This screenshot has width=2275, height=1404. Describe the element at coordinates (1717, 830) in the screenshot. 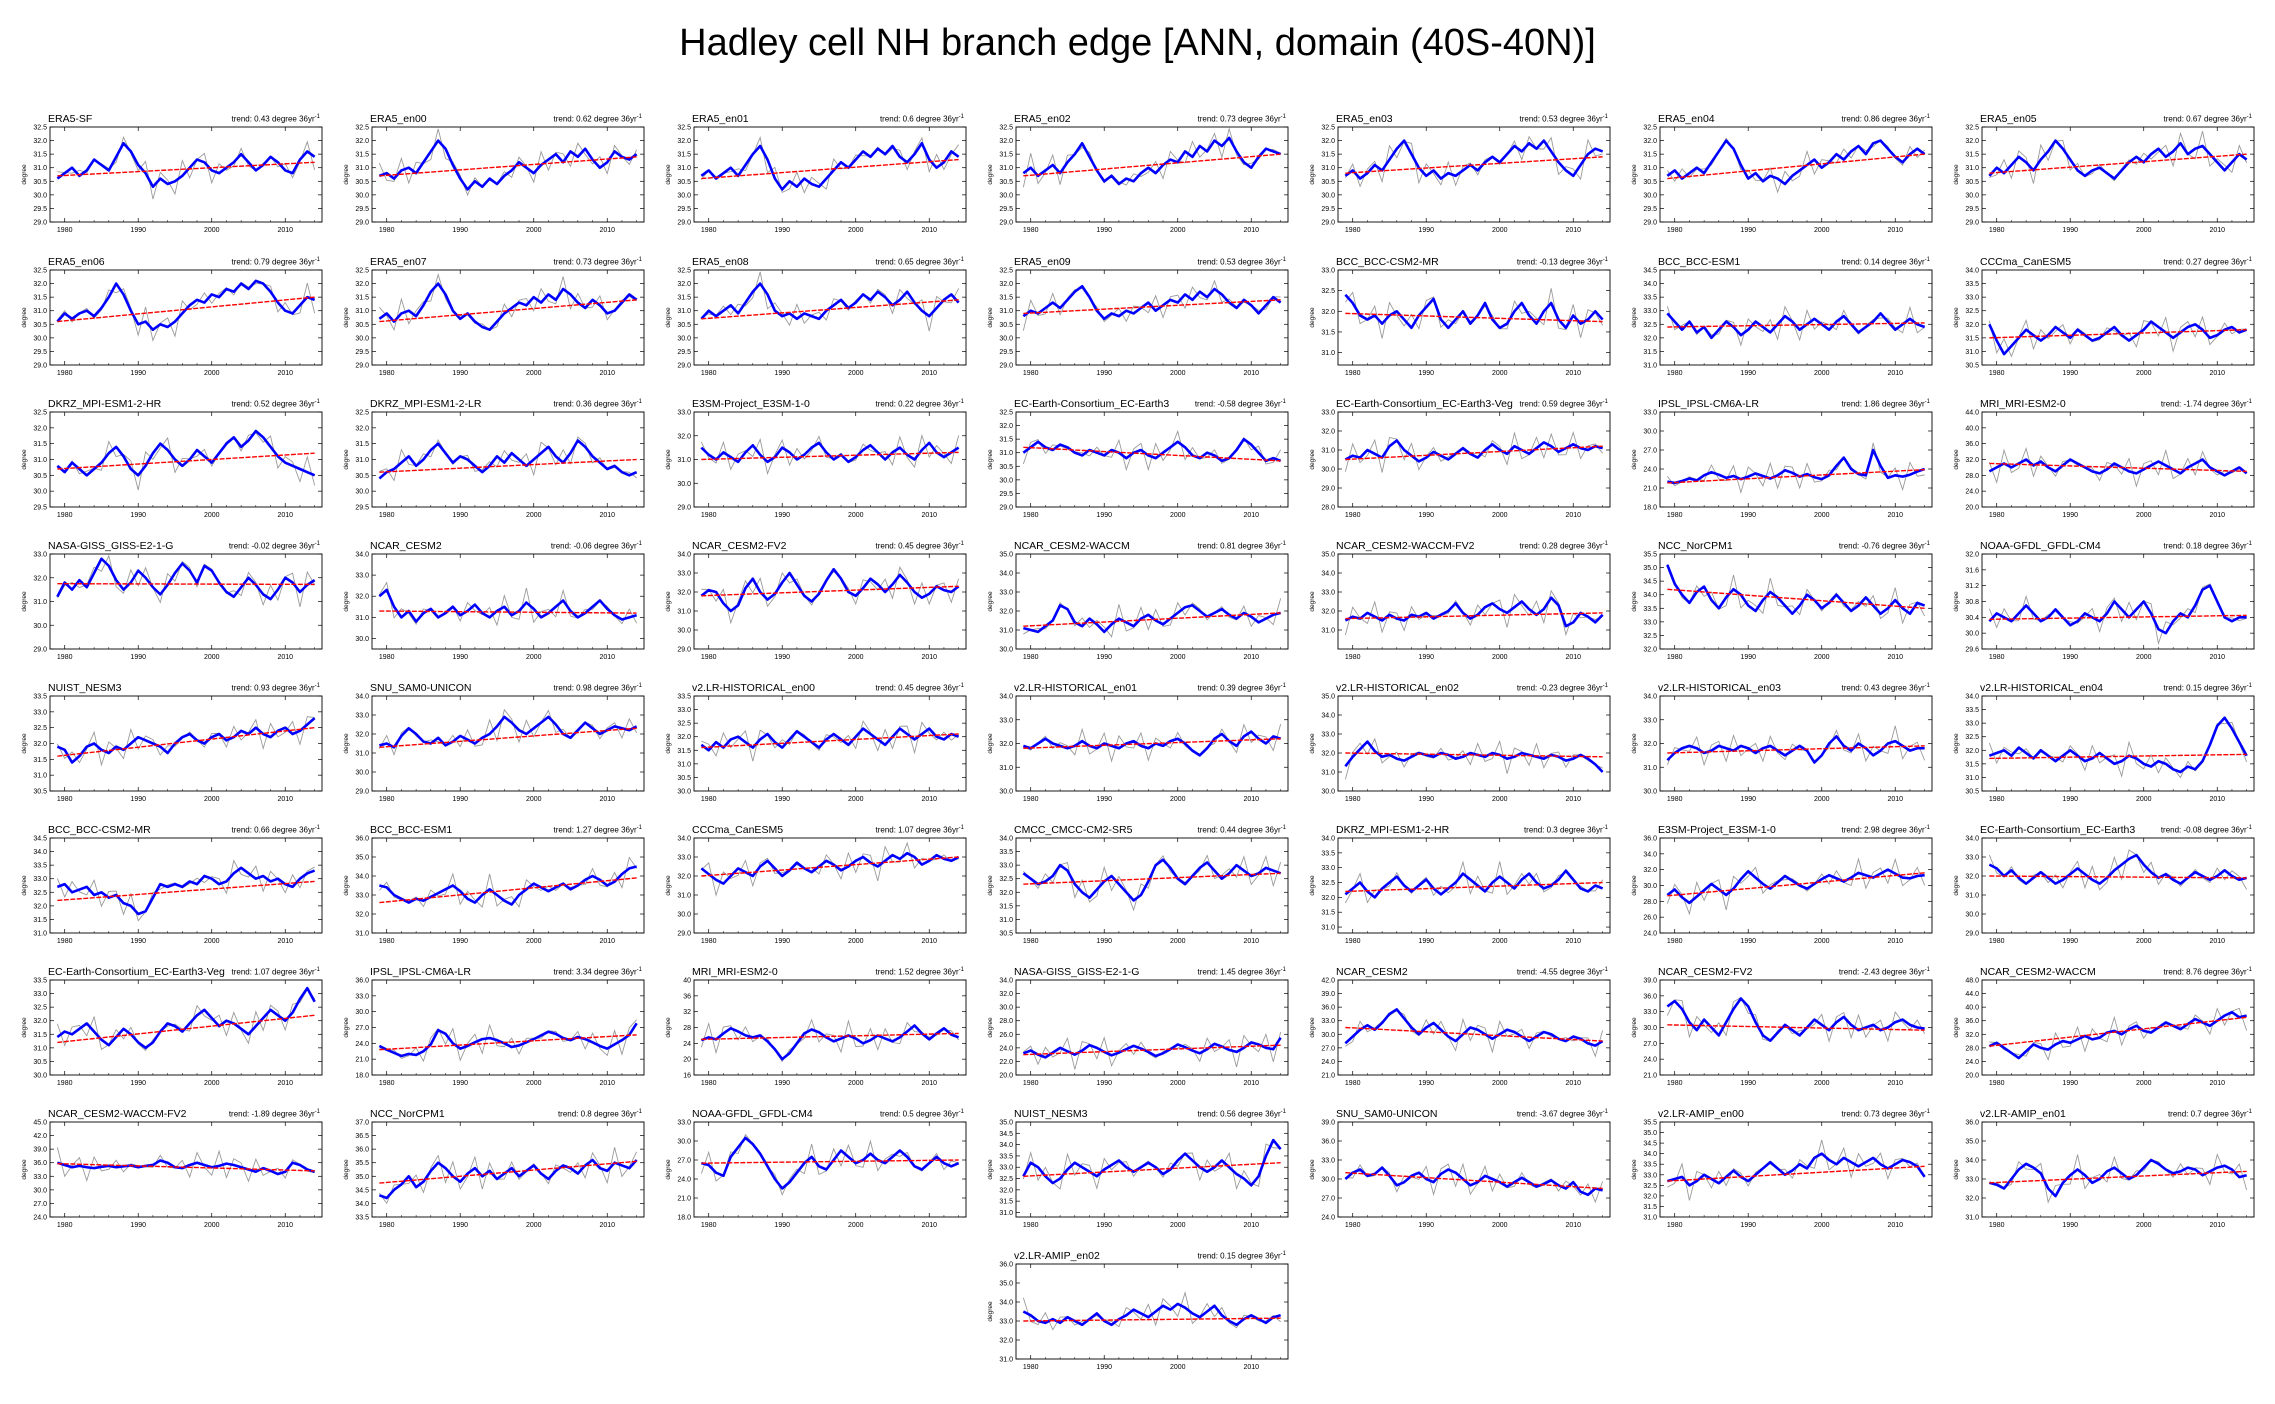

I see `panel-title: E3SM-Project_E3SM-1-0` at that location.